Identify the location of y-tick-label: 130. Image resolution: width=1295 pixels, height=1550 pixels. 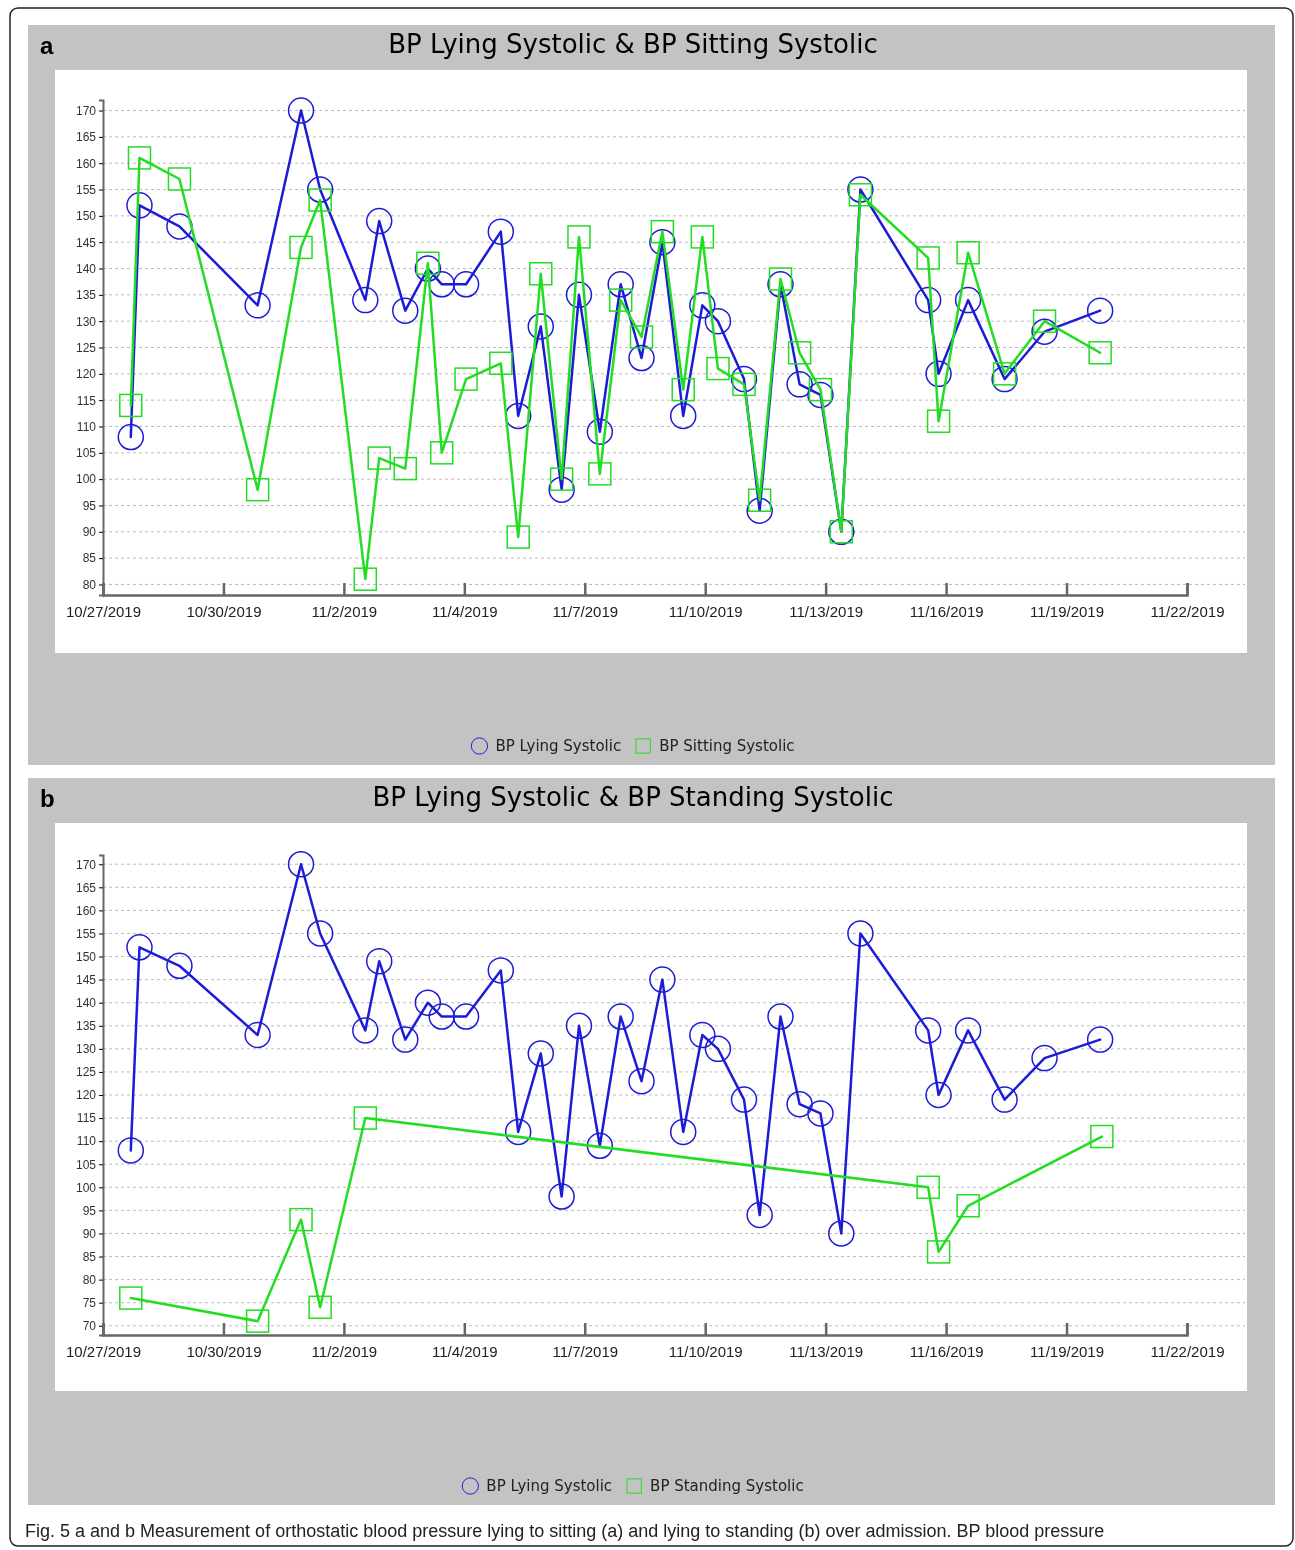
(86, 1049).